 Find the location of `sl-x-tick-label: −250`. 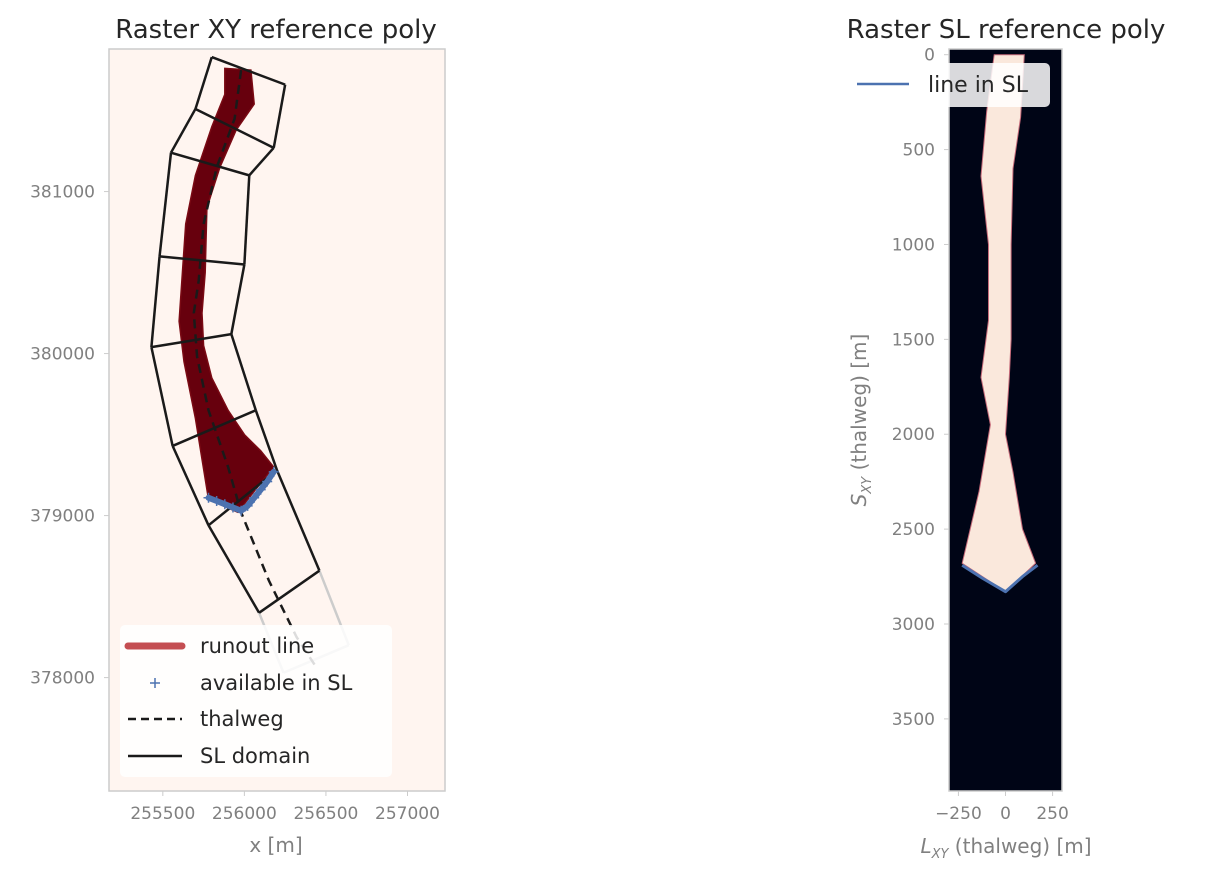

sl-x-tick-label: −250 is located at coordinates (958, 814).